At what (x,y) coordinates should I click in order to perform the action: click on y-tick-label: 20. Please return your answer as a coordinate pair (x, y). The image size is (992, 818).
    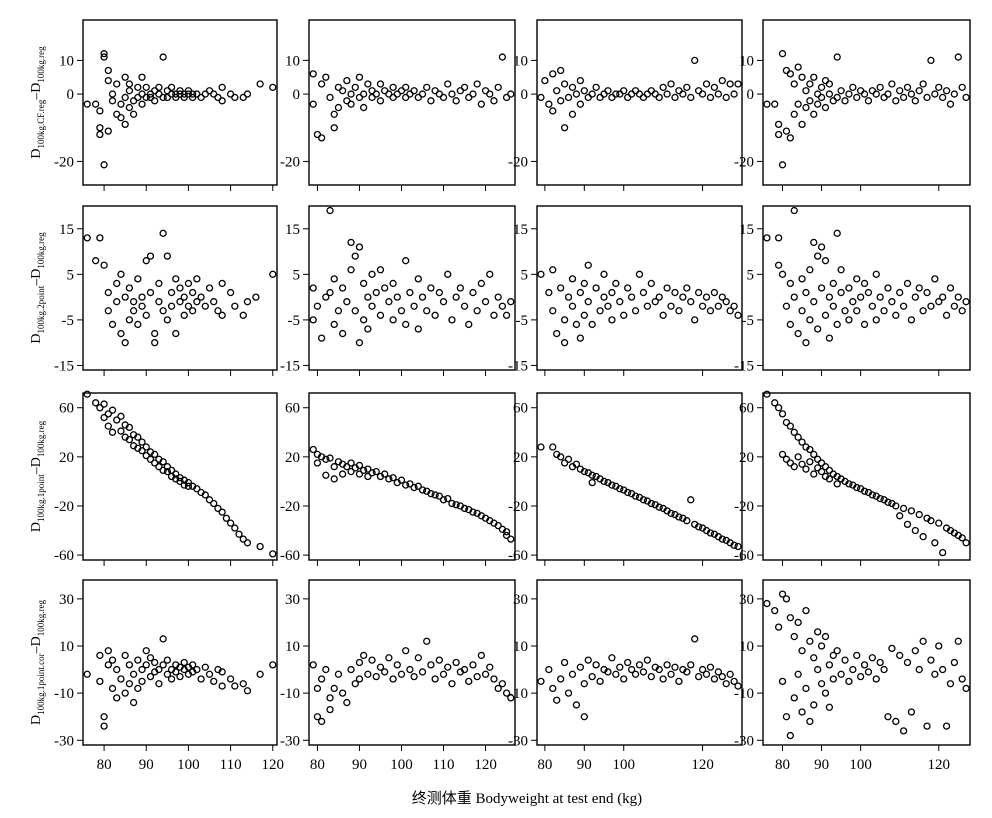
    Looking at the image, I should click on (292, 458).